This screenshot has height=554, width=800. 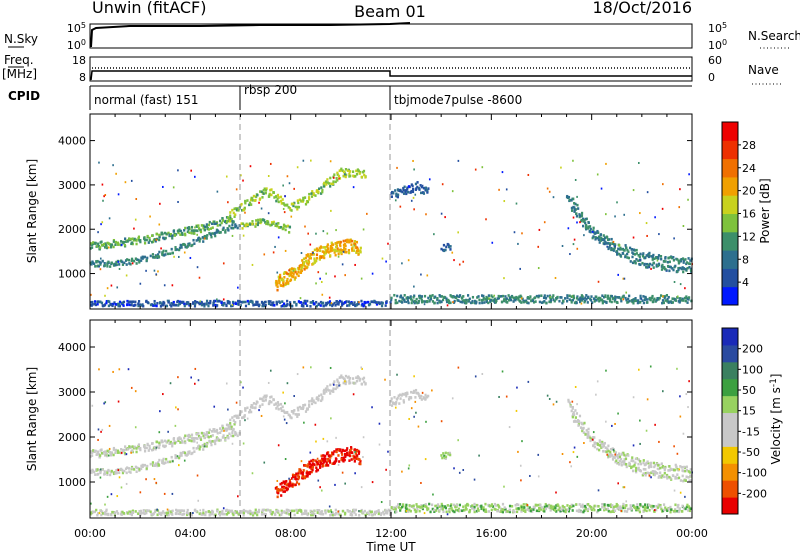 What do you see at coordinates (751, 452) in the screenshot?
I see `velocity-cbar-tick-label: -50` at bounding box center [751, 452].